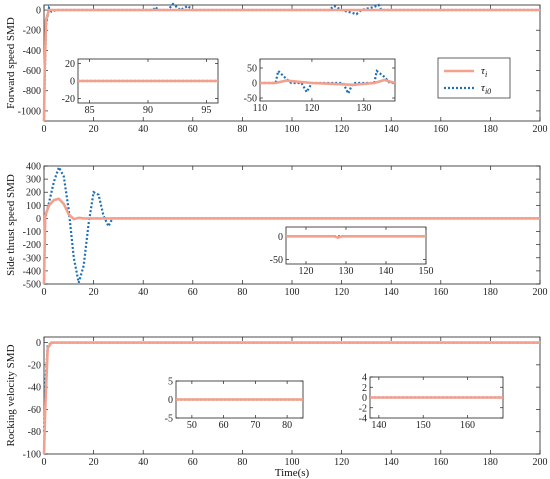 This screenshot has width=550, height=479. What do you see at coordinates (490, 292) in the screenshot?
I see `panel-2-xtick-label-9: 180` at bounding box center [490, 292].